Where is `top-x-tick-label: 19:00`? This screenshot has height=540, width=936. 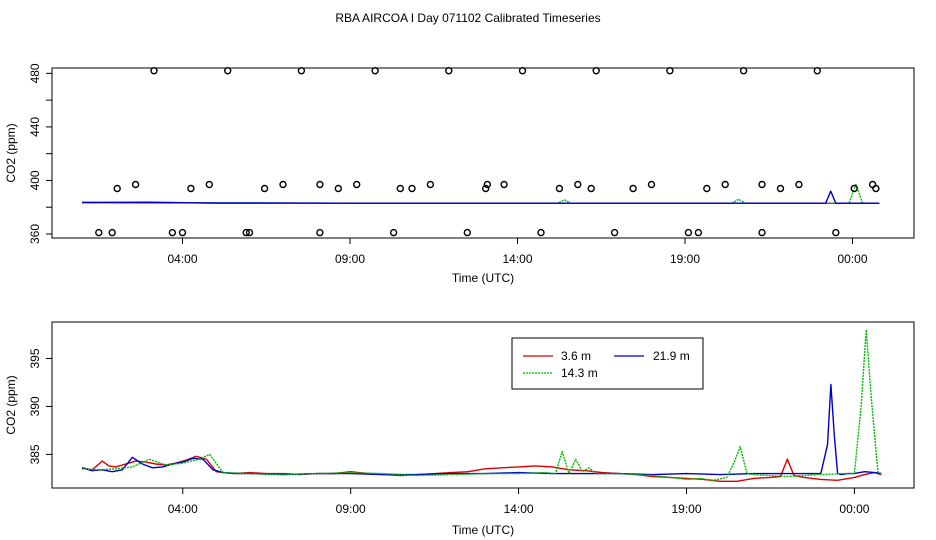 top-x-tick-label: 19:00 is located at coordinates (685, 259).